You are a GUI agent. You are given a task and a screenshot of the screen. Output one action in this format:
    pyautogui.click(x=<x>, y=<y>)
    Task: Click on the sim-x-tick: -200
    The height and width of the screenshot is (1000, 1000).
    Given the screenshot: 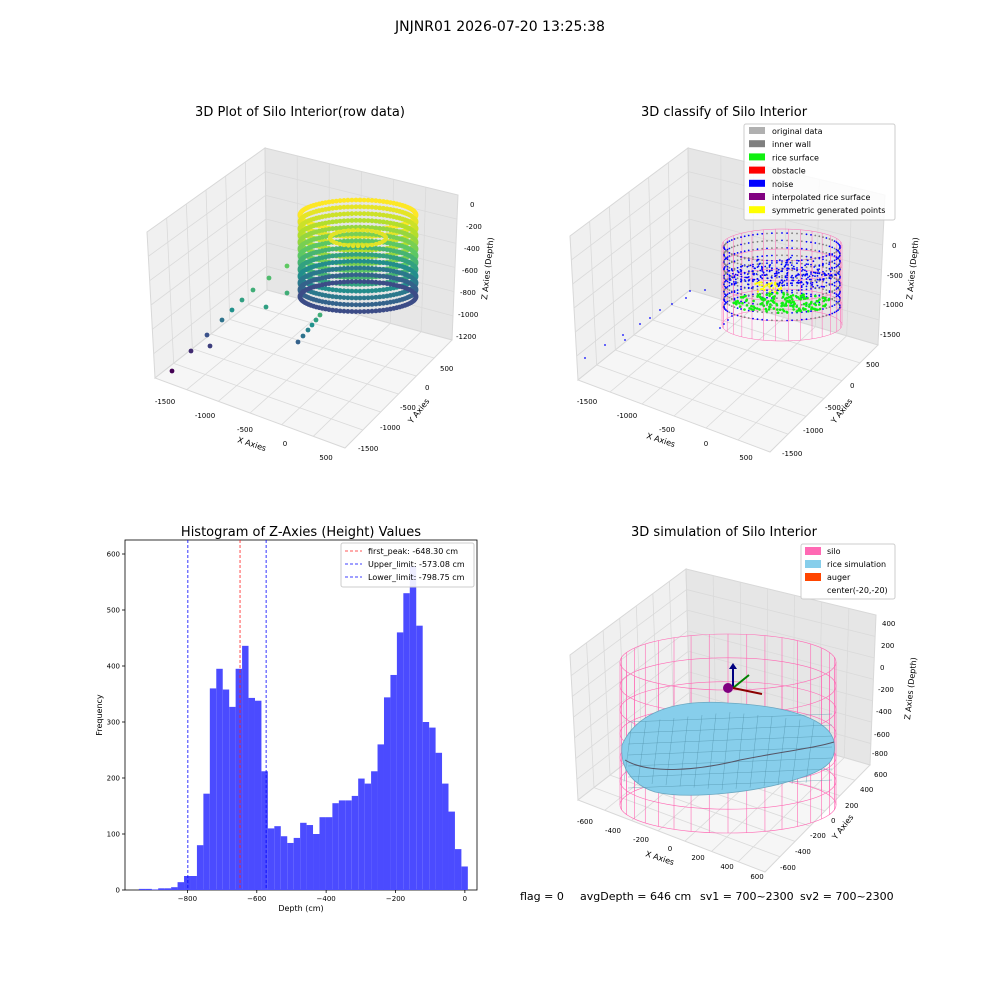 What is the action you would take?
    pyautogui.click(x=641, y=840)
    